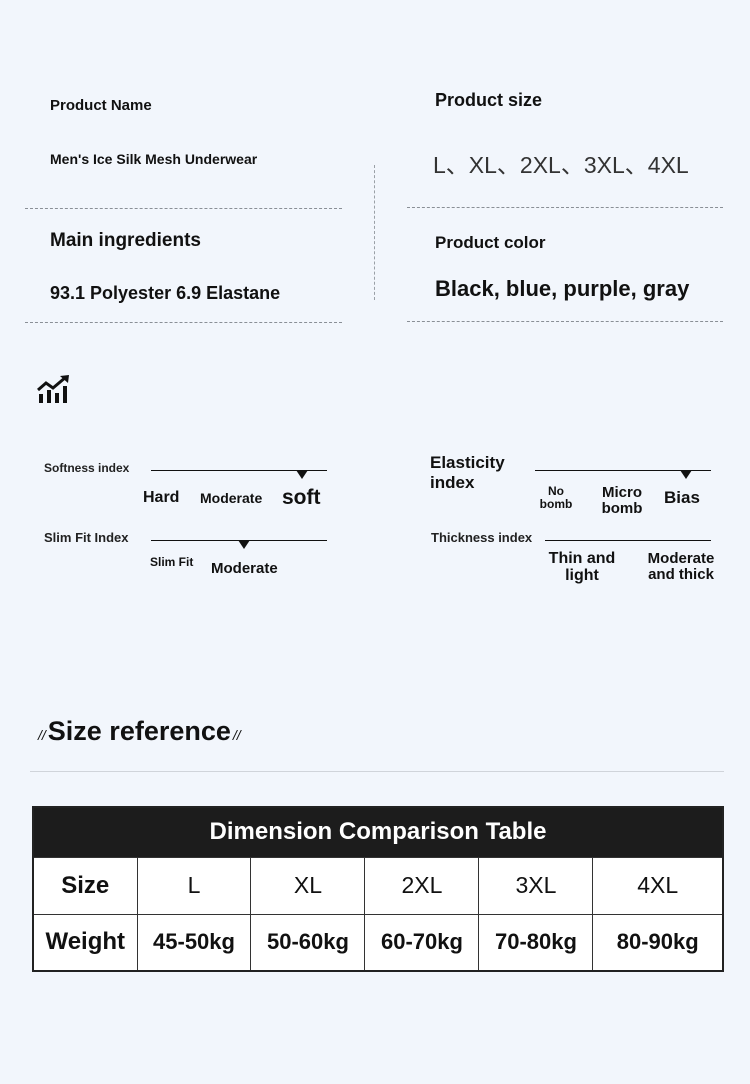  What do you see at coordinates (308, 885) in the screenshot?
I see `table-cell: XL` at bounding box center [308, 885].